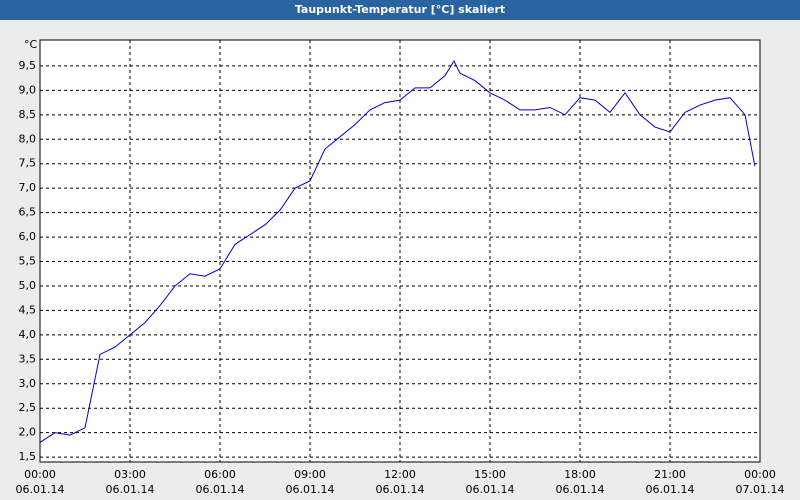  I want to click on y-tick-label: 3,5, so click(28, 358).